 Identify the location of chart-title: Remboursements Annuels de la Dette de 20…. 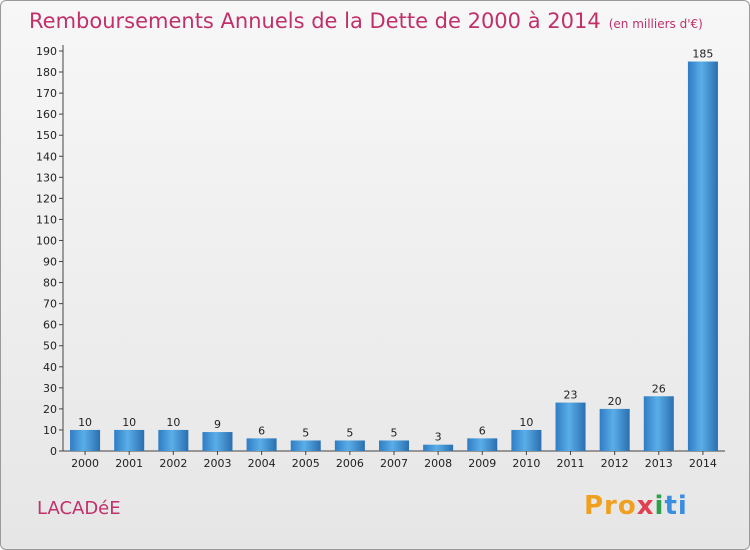
(366, 21).